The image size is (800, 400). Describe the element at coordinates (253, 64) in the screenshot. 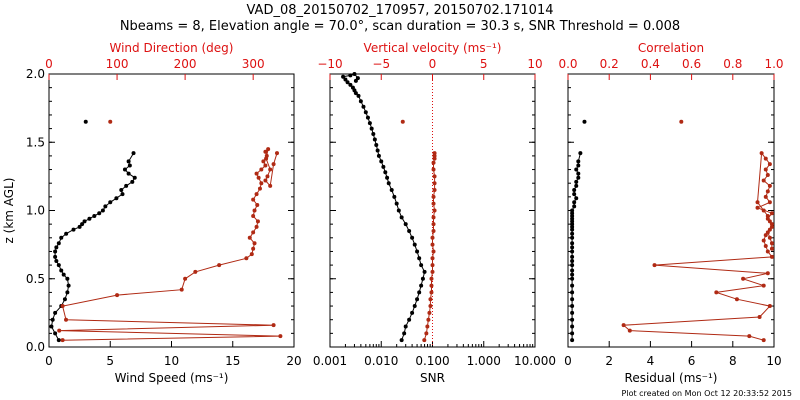

I see `x-top-tick-label: 300` at that location.